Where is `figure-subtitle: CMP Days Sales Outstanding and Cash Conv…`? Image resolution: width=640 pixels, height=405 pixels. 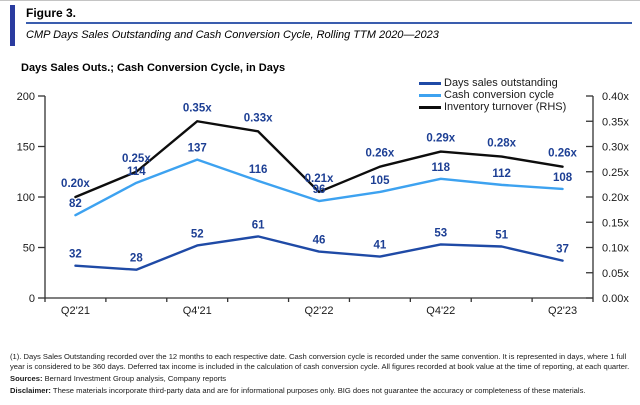 figure-subtitle: CMP Days Sales Outstanding and Cash Conv… is located at coordinates (232, 35).